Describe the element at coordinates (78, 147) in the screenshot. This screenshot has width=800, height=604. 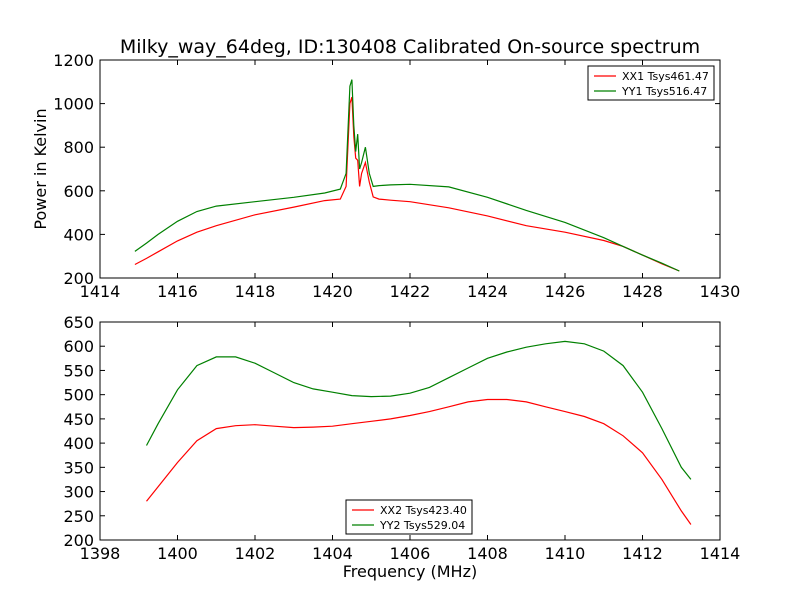
I see `y-tick-label: 800` at that location.